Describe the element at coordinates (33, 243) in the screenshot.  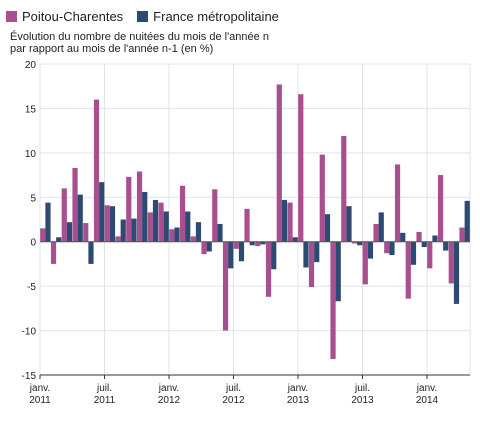
I see `y-tick-label: 0` at that location.